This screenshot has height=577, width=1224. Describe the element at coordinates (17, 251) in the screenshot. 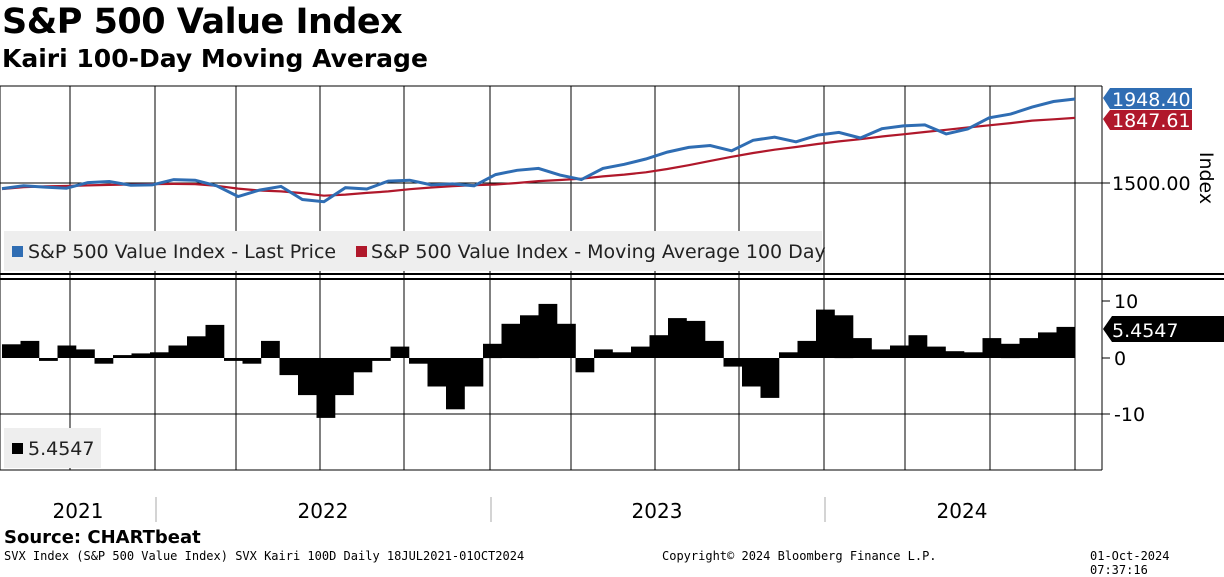

I see `legend-swatch-price` at that location.